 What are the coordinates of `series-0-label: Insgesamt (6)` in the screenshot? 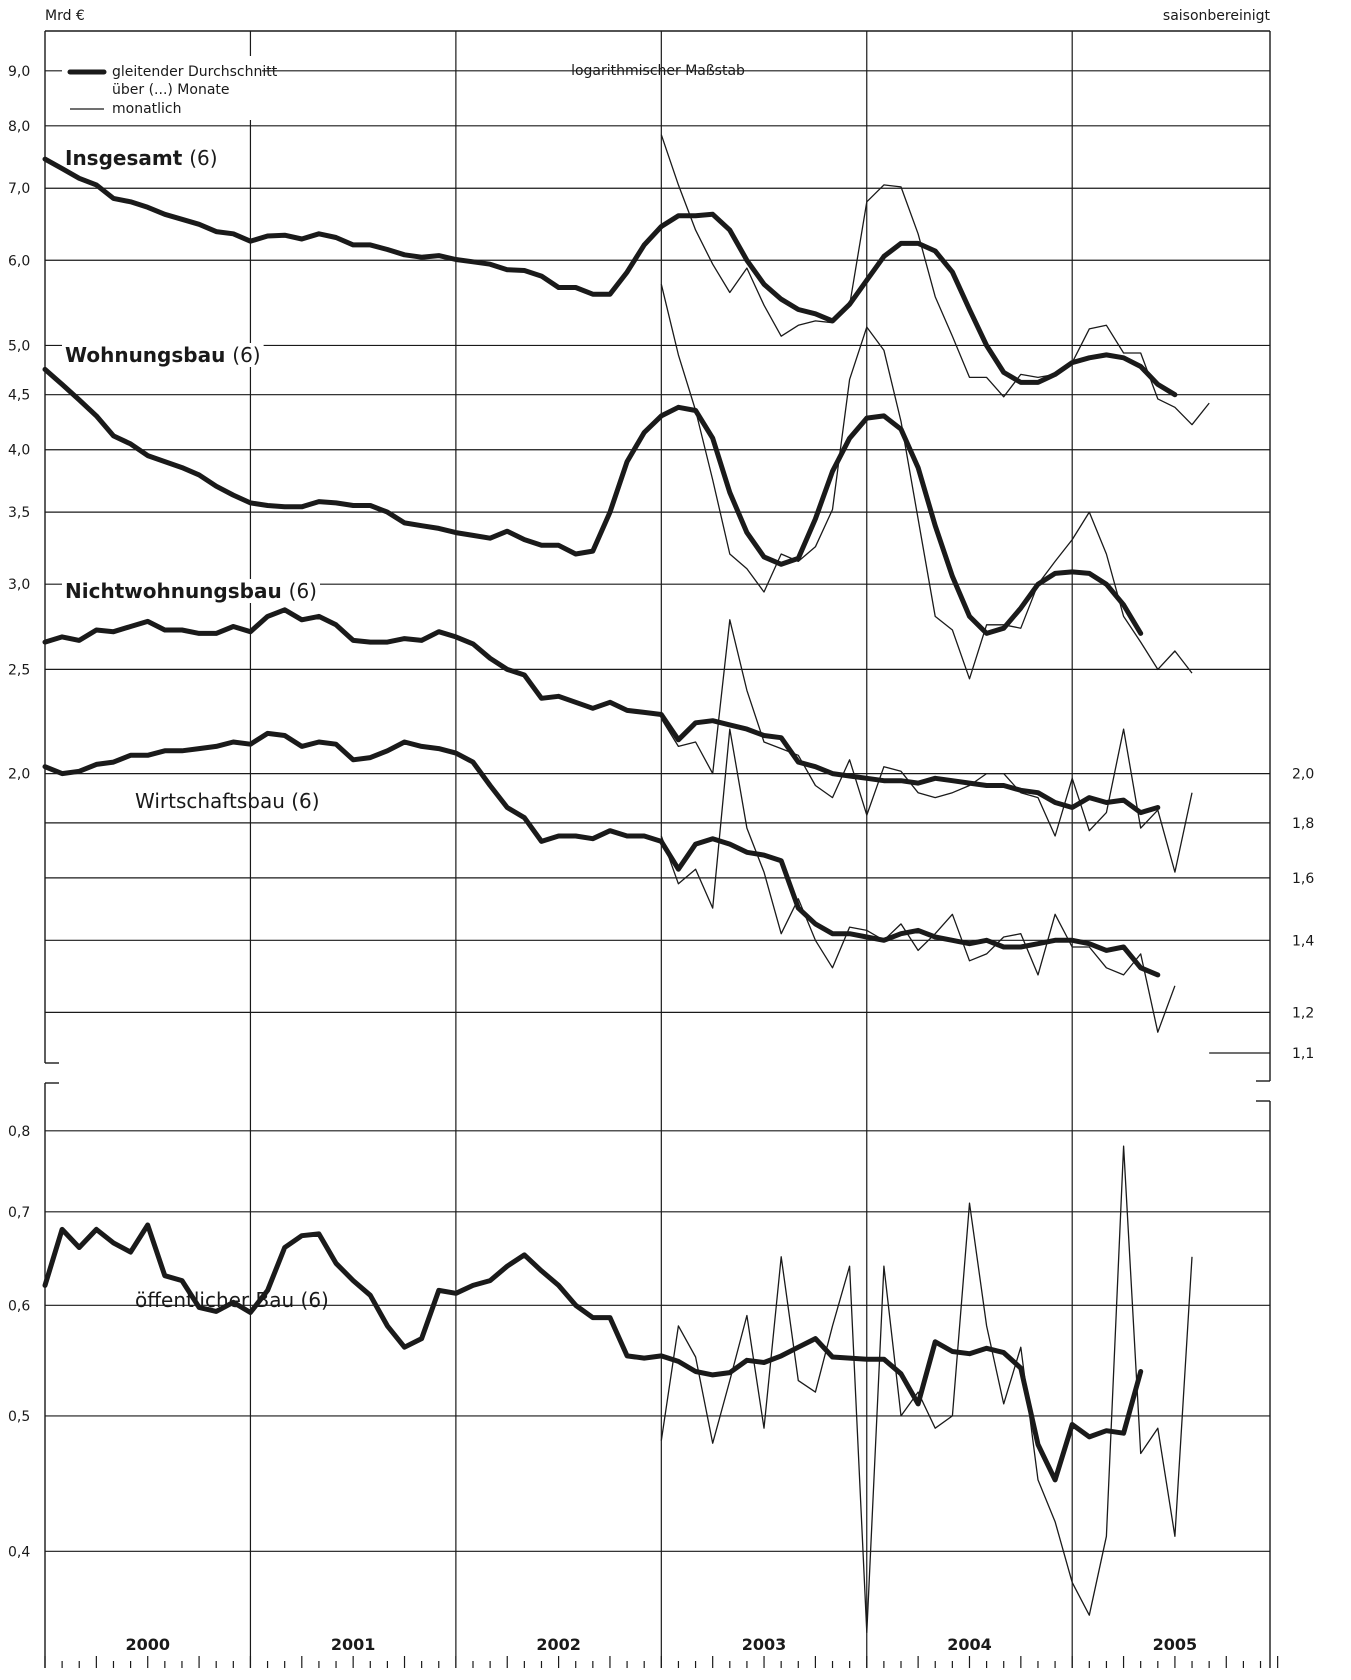 It's located at (141, 158).